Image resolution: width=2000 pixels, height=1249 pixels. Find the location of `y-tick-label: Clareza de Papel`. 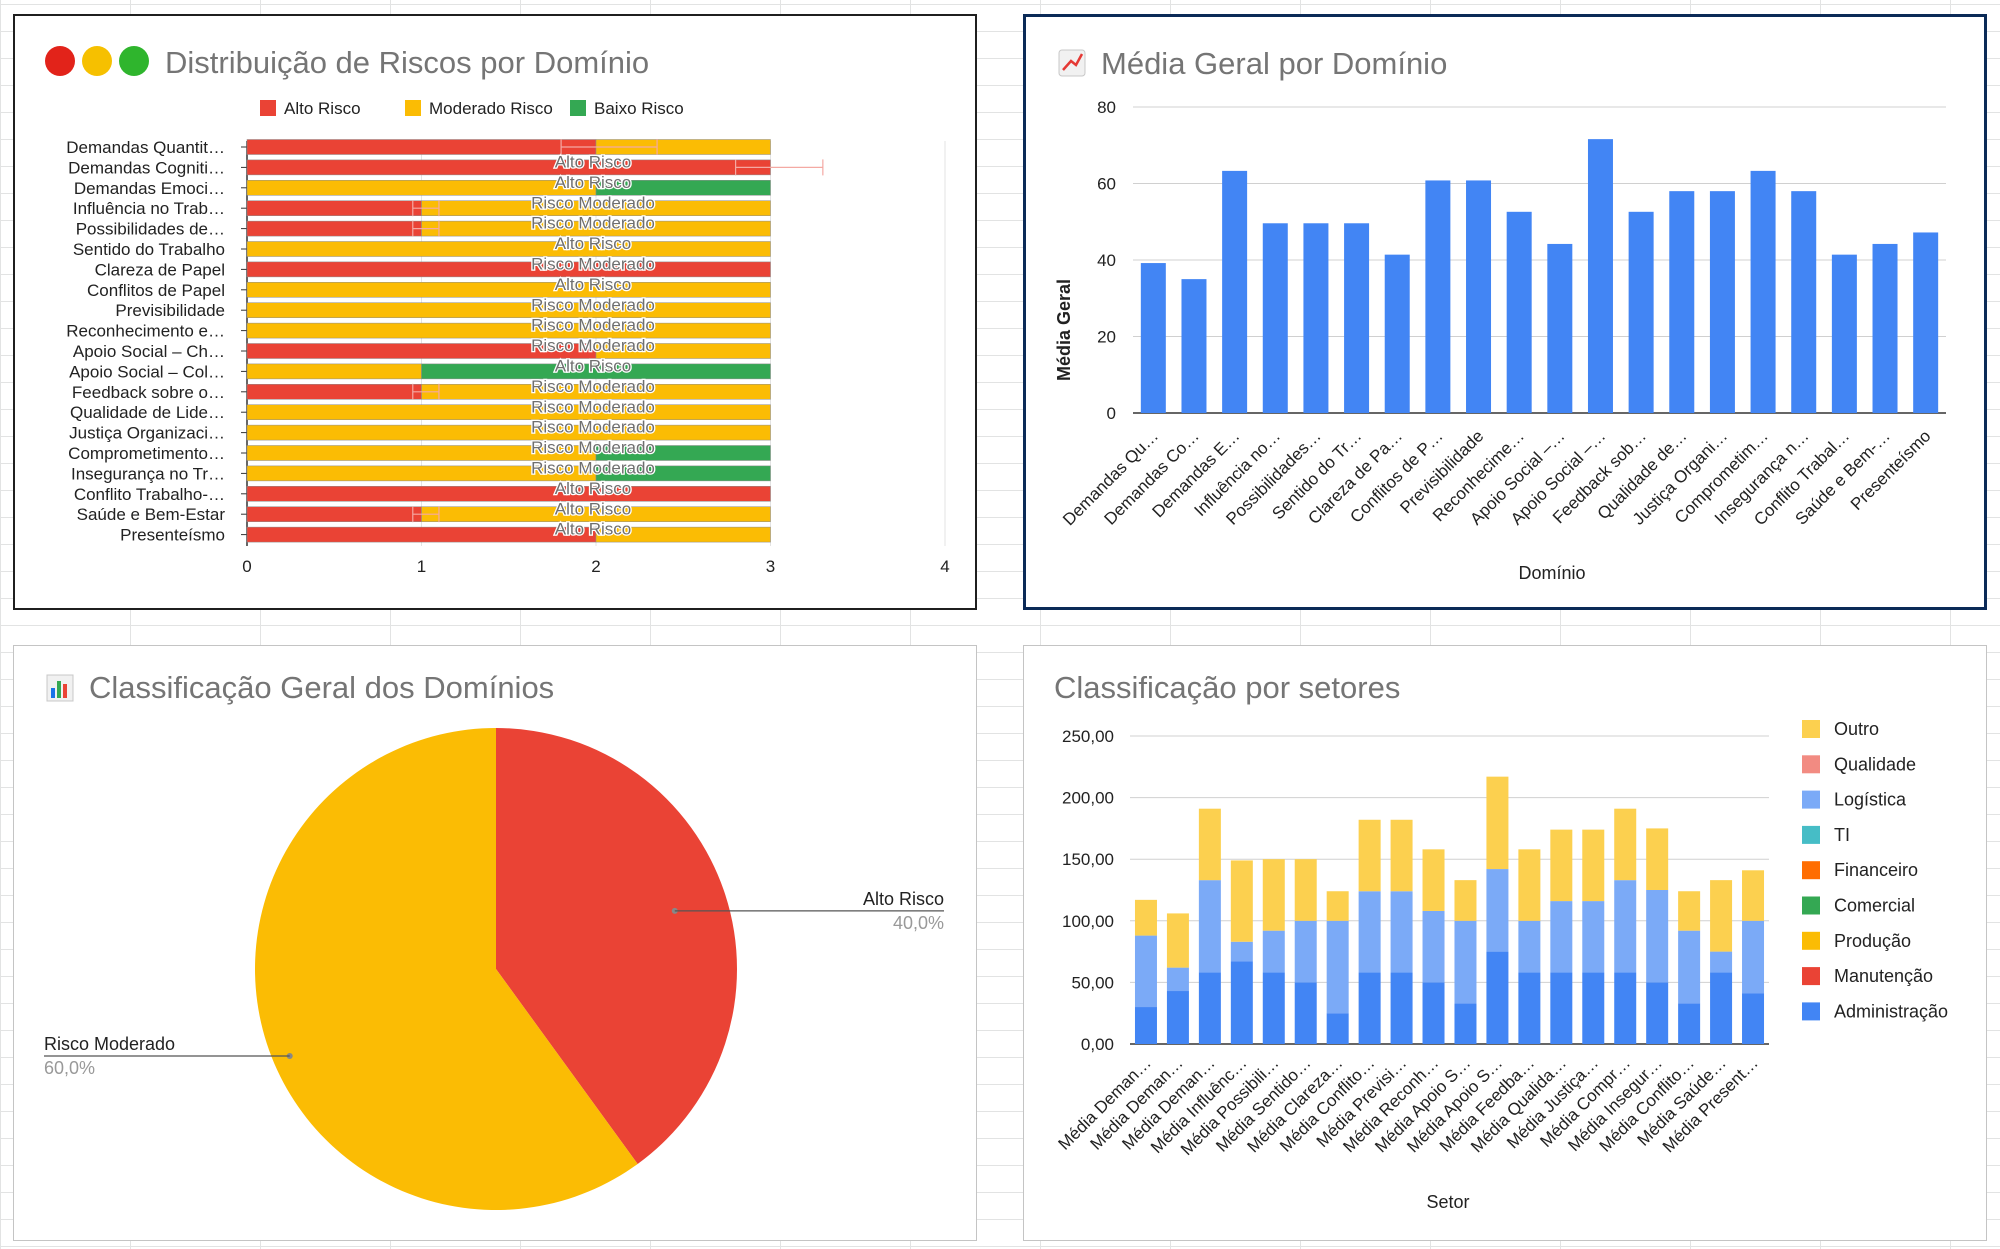

y-tick-label: Clareza de Papel is located at coordinates (160, 269).